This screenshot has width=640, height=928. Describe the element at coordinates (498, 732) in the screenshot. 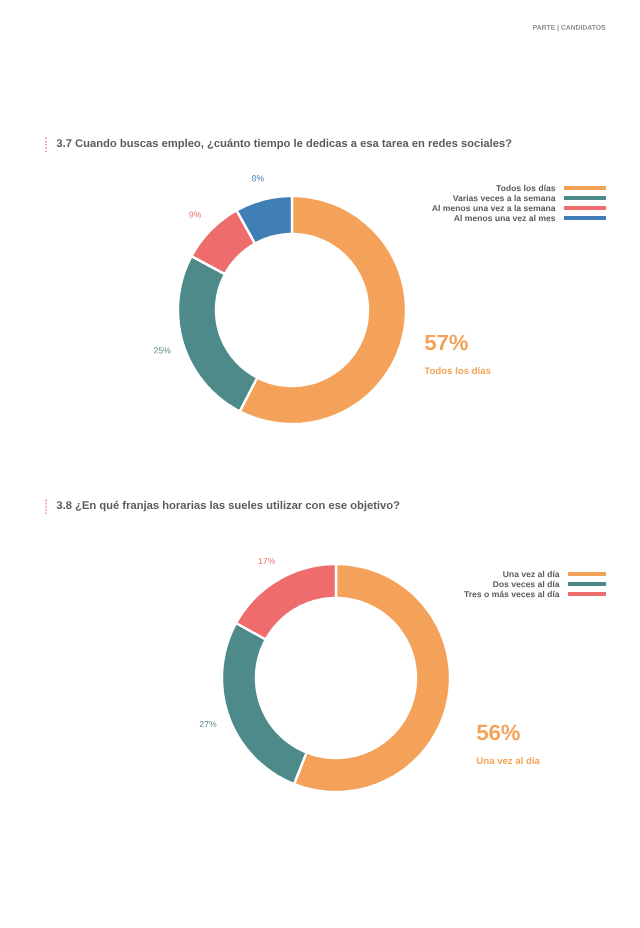

I see `data-label: 56%` at that location.